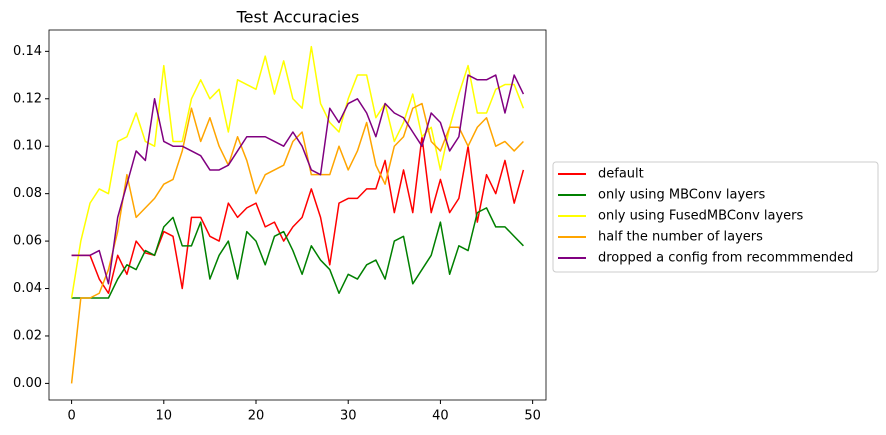 This screenshot has width=886, height=435. I want to click on legend-label: only using FusedMBConv layers, so click(701, 216).